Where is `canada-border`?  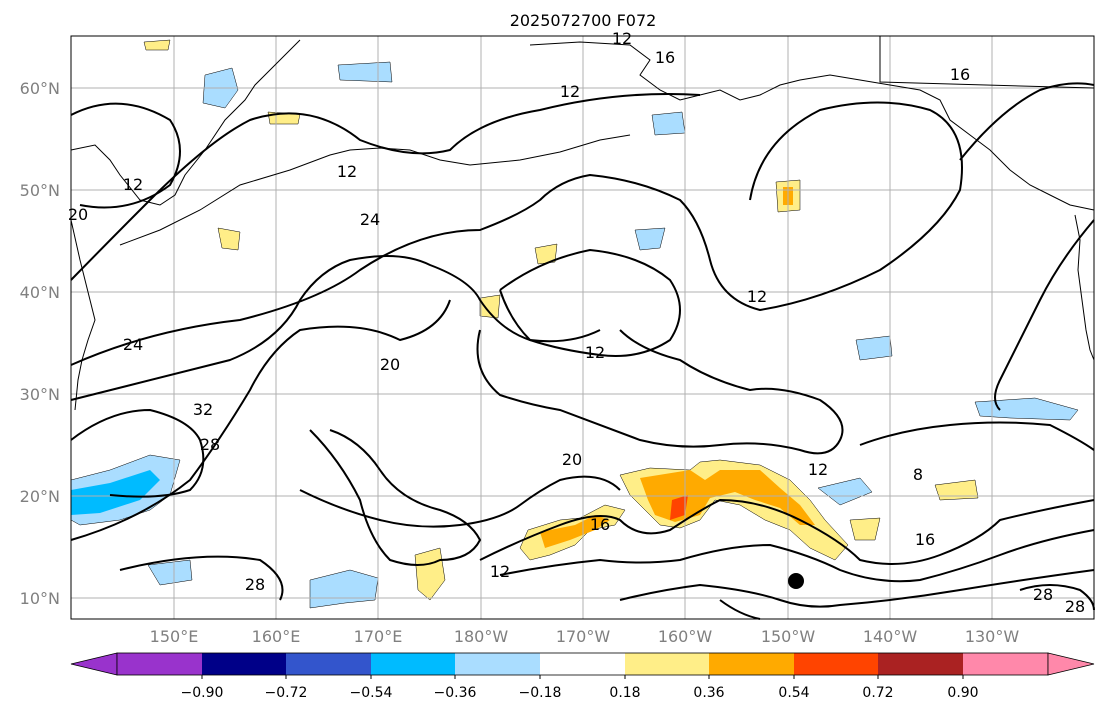
canada-border is located at coordinates (987, 62).